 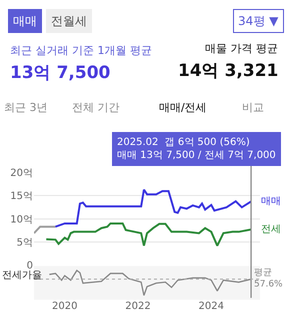 What do you see at coordinates (196, 149) in the screenshot?
I see `text: 2025.02 갭 6억 500 (56%) 매매 13억 7,500 / 전세 7억 7,000` at bounding box center [196, 149].